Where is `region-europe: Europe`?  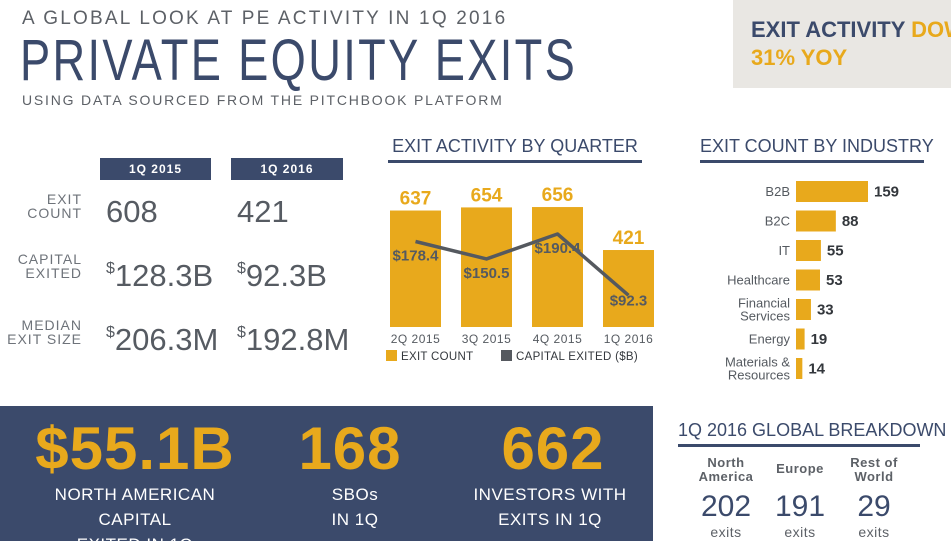
region-europe: Europe is located at coordinates (800, 469).